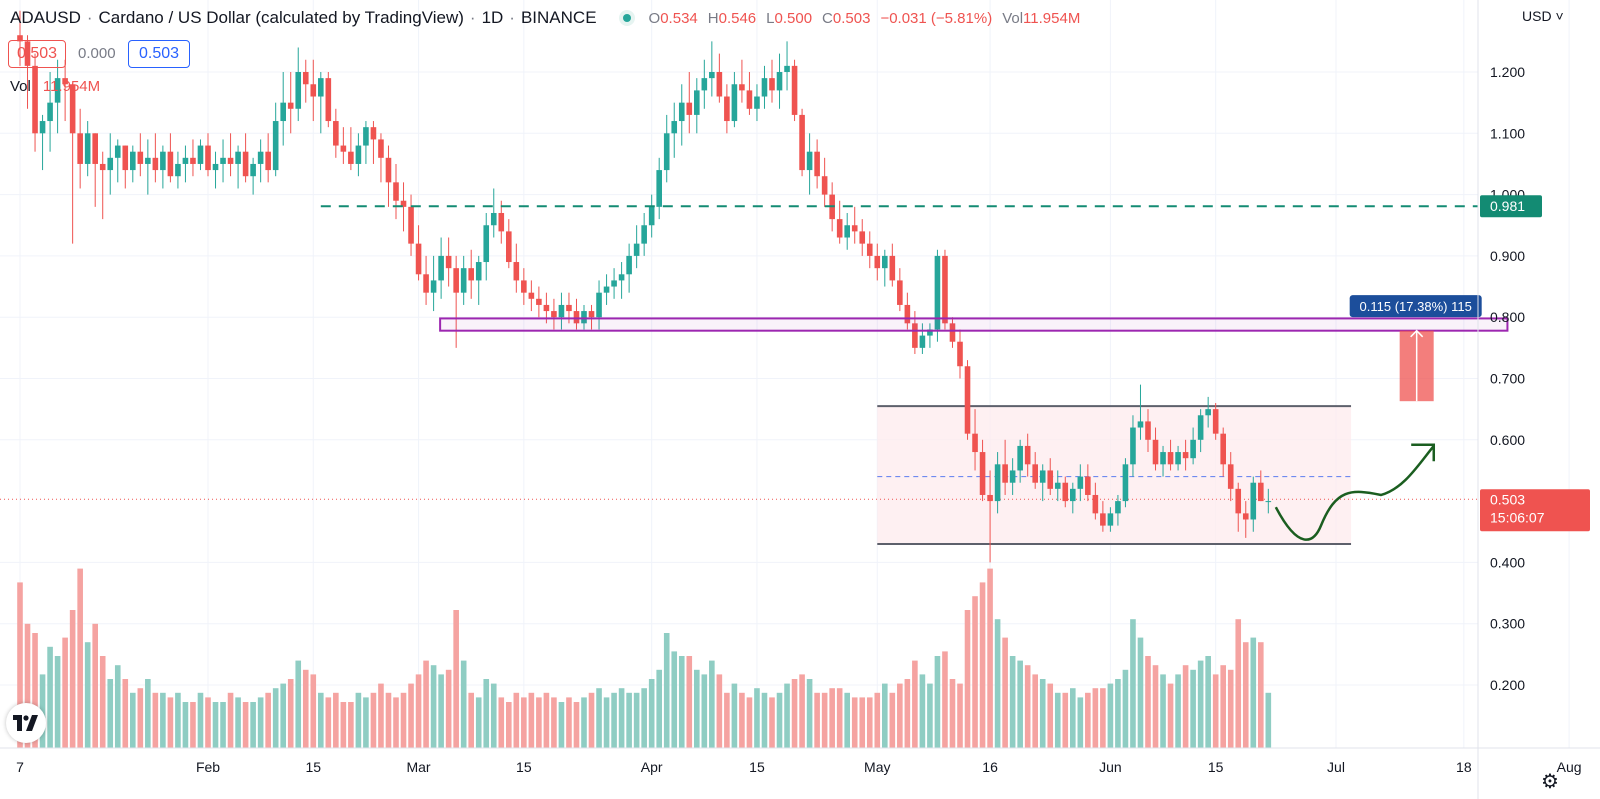 The width and height of the screenshot is (1600, 799). Describe the element at coordinates (37, 54) in the screenshot. I see `sell-price-button: 0.503` at that location.